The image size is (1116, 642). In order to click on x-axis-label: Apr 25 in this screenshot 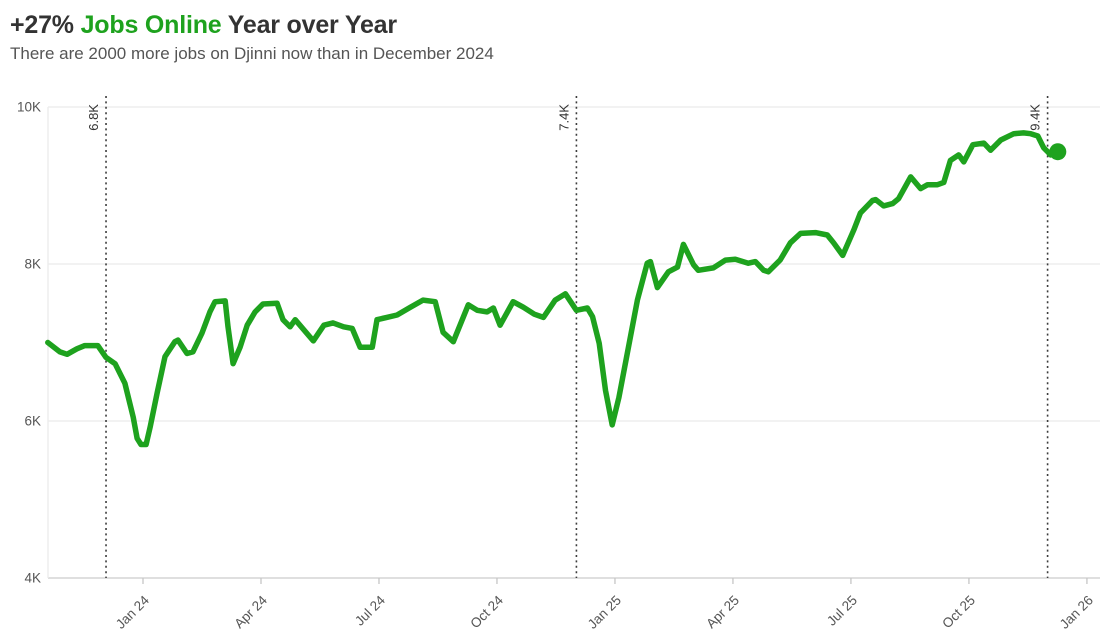, I will do `click(722, 612)`.